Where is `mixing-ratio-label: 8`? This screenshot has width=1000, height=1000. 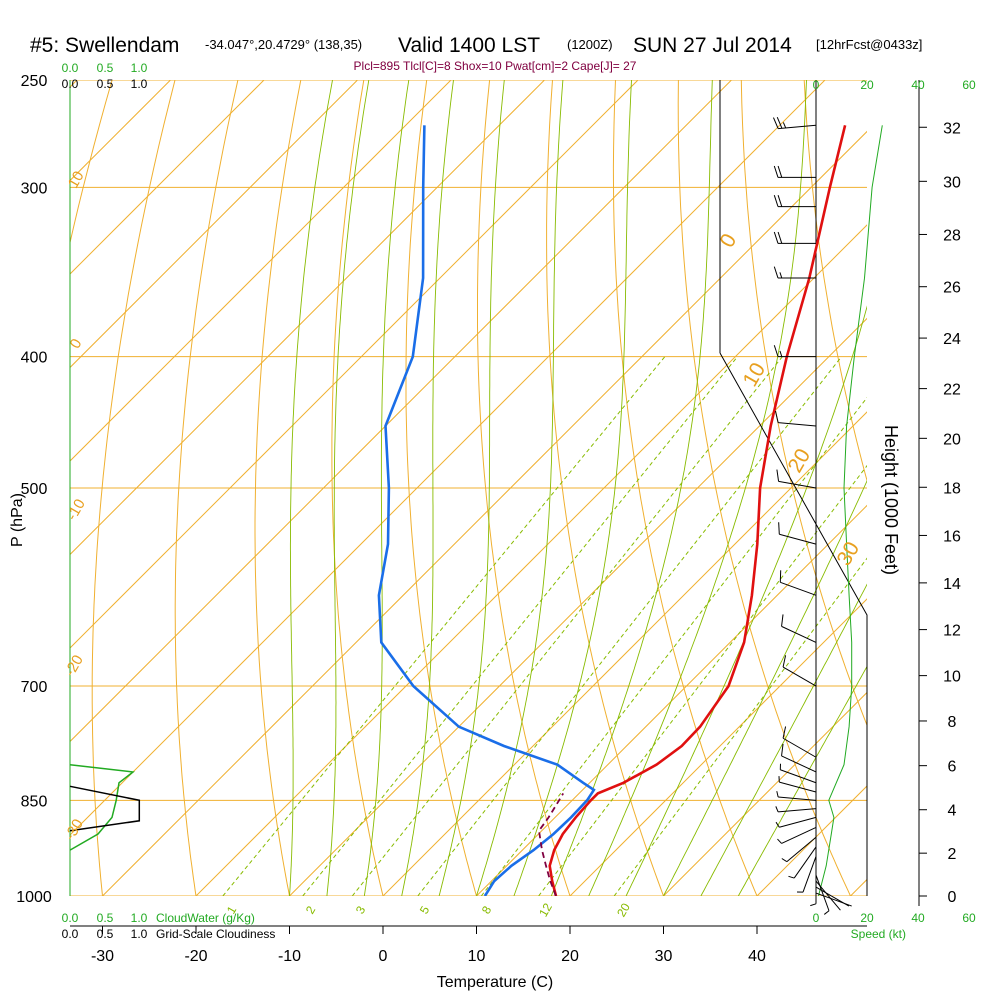
mixing-ratio-label: 8 is located at coordinates (487, 909).